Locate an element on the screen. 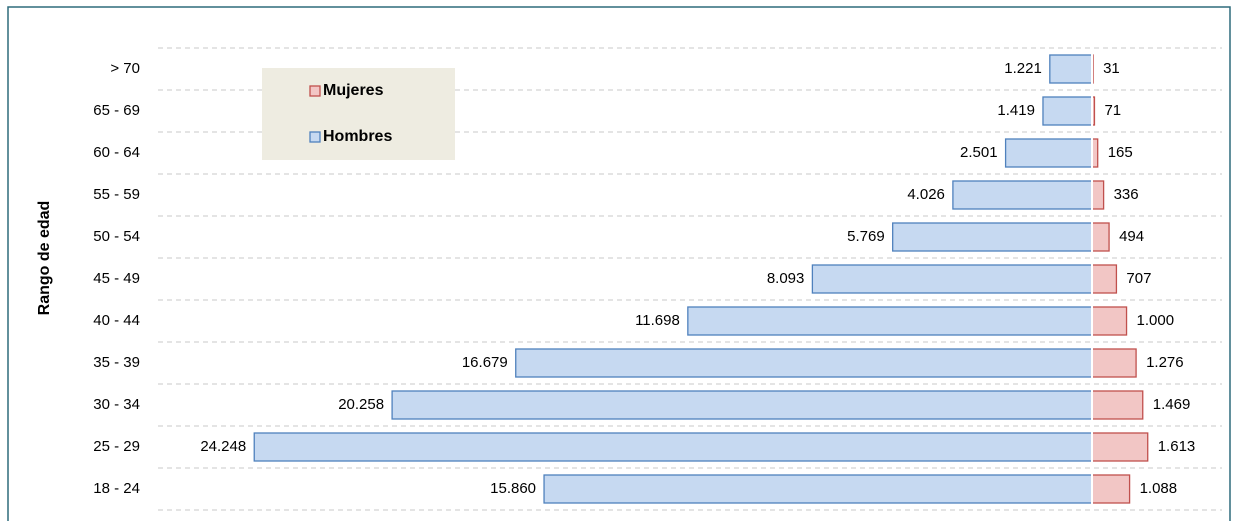 The height and width of the screenshot is (521, 1238). category-label: 18 - 24 is located at coordinates (116, 488).